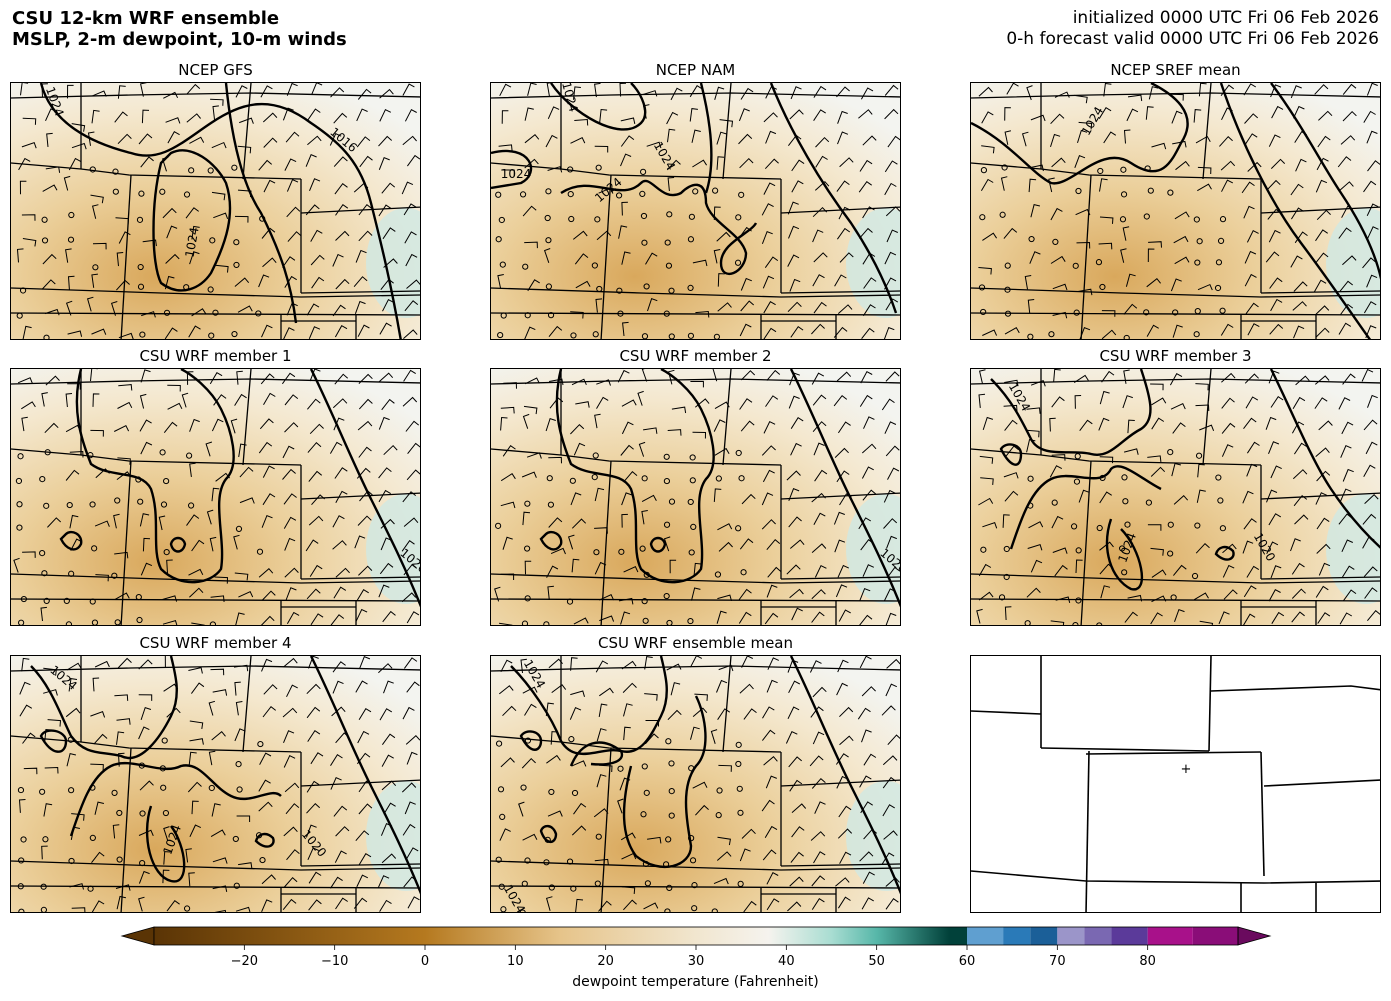 This screenshot has height=1001, width=1391. Describe the element at coordinates (696, 938) in the screenshot. I see `colorbar` at that location.